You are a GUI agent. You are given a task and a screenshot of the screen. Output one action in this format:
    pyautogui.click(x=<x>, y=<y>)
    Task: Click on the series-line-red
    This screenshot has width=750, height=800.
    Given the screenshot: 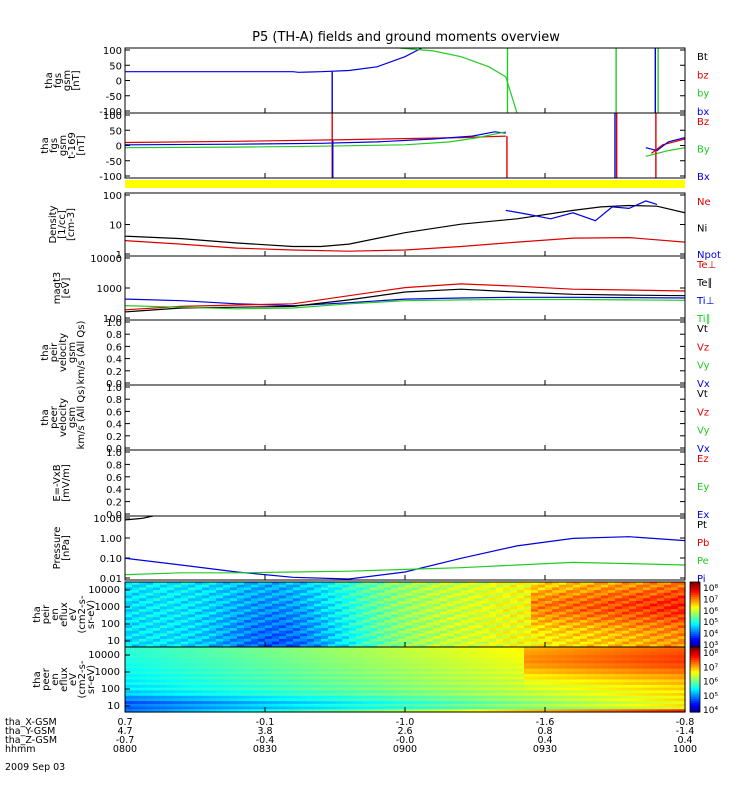 What is the action you would take?
    pyautogui.click(x=405, y=244)
    